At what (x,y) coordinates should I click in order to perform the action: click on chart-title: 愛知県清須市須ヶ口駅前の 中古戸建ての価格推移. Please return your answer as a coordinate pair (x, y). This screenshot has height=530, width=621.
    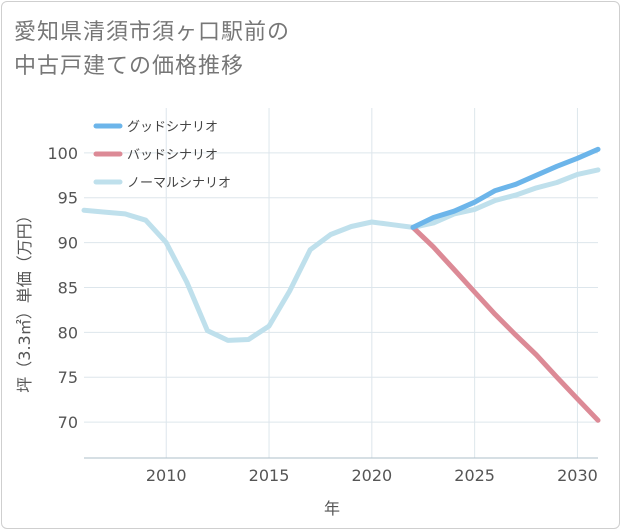
    Looking at the image, I should click on (294, 50).